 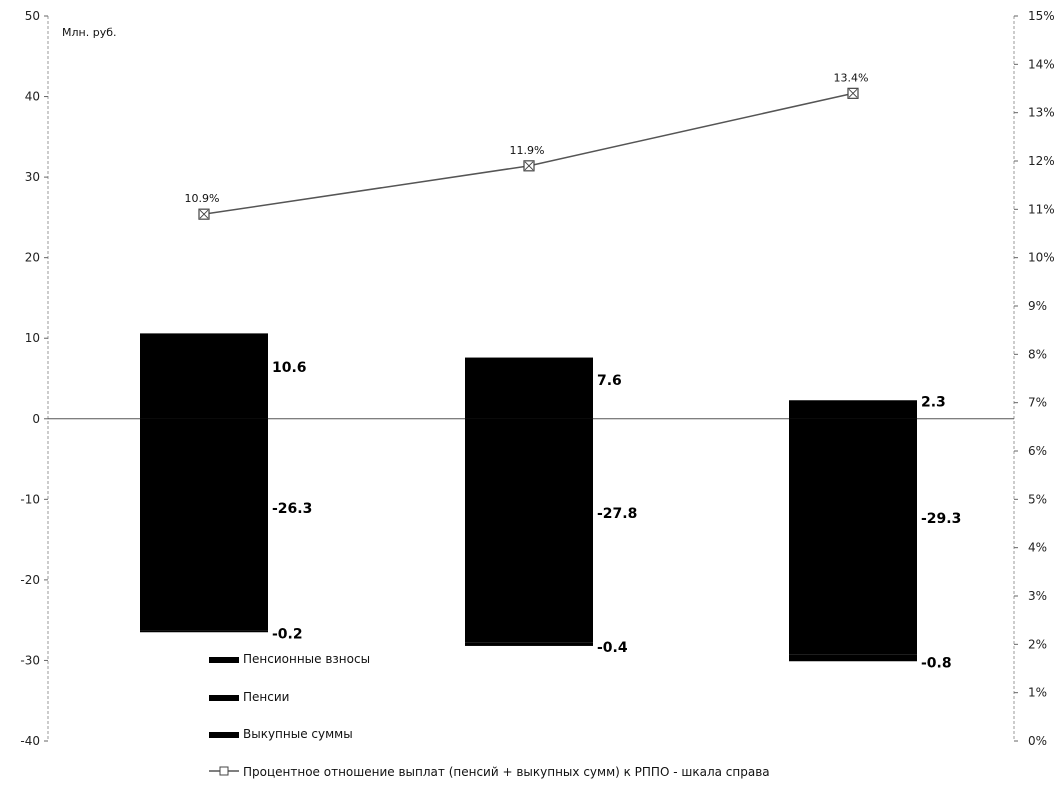 What do you see at coordinates (1041, 113) in the screenshot?
I see `right-axis-tick-label: 13%` at bounding box center [1041, 113].